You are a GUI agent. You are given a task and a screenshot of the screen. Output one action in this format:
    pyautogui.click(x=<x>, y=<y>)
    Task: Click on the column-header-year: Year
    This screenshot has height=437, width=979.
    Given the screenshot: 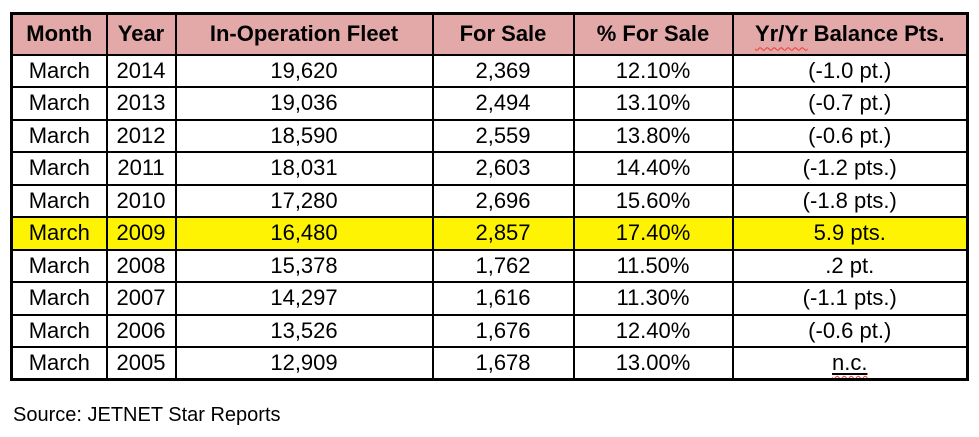 What is the action you would take?
    pyautogui.click(x=141, y=34)
    